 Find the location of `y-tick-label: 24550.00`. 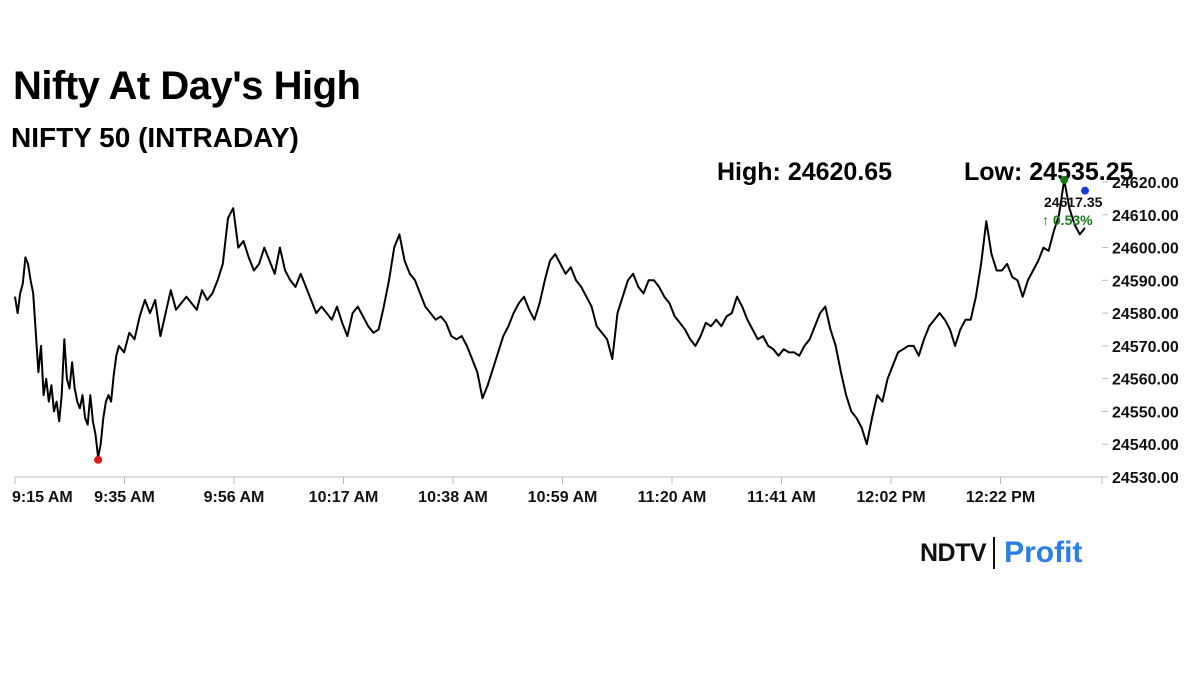

y-tick-label: 24550.00 is located at coordinates (1145, 412).